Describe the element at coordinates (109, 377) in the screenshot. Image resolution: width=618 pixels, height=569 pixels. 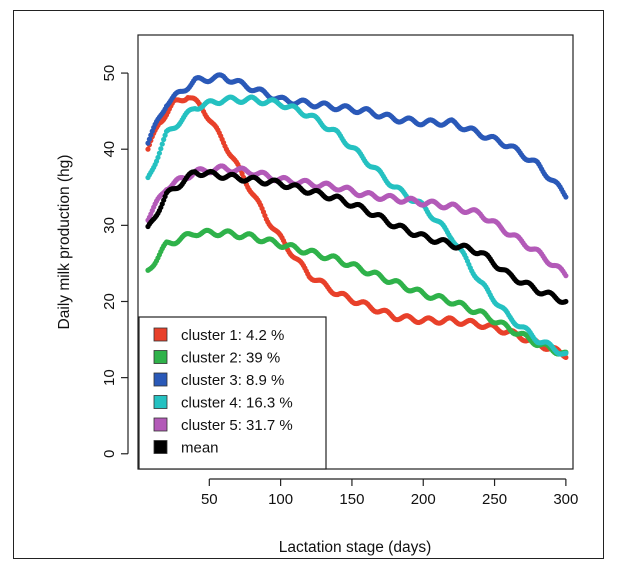
I see `y-tick-label: 10` at that location.